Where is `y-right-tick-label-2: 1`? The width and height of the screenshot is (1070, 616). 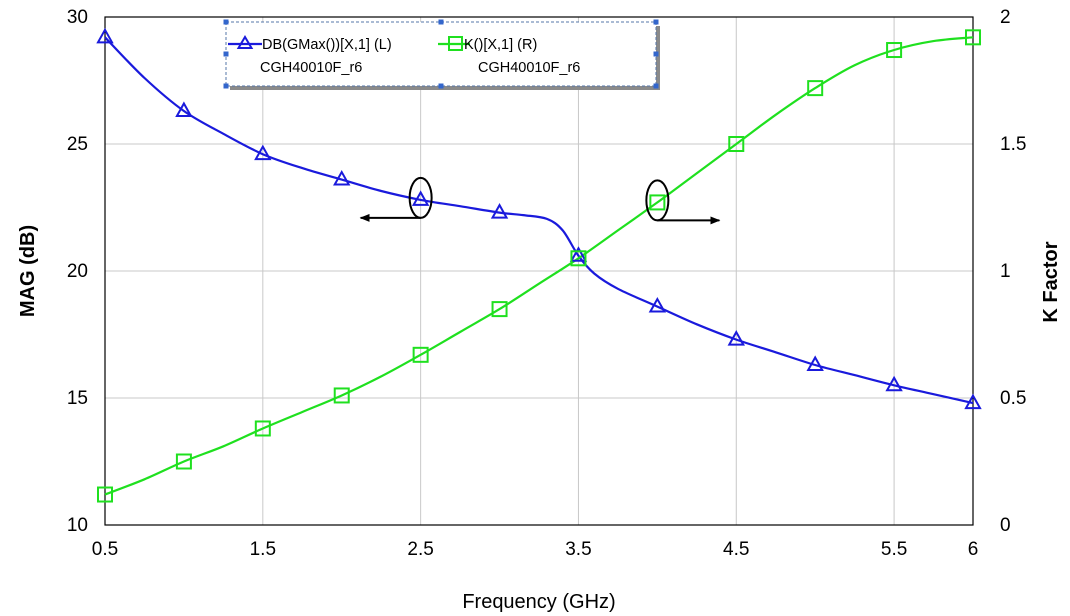
y-right-tick-label-2: 1 is located at coordinates (1005, 271).